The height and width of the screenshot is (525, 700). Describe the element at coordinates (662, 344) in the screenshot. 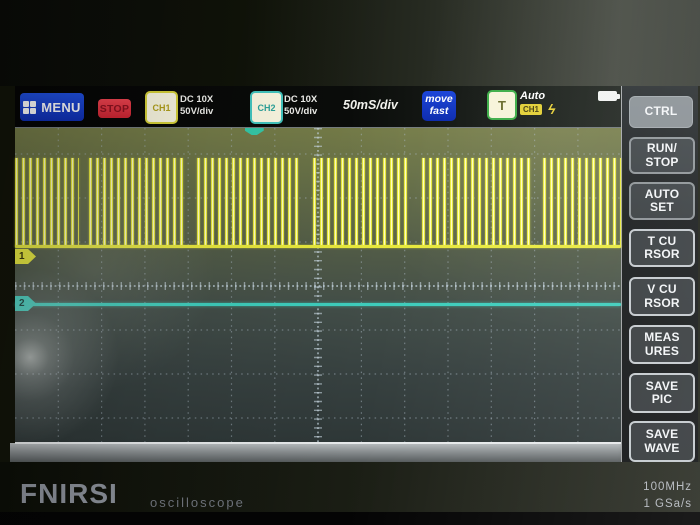

I see `measures-button: MEAS URES` at that location.